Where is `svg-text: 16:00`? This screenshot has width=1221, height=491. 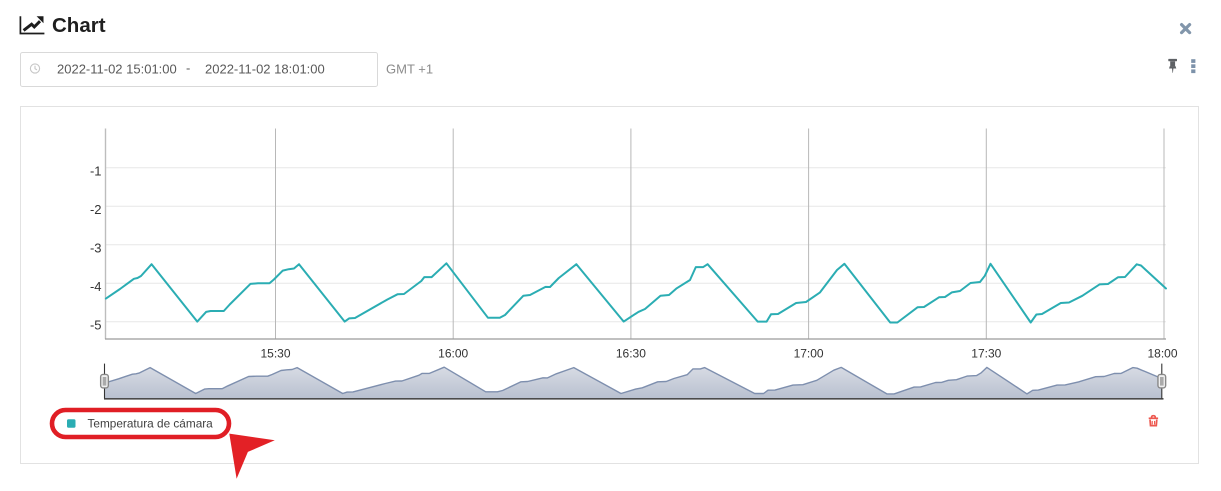
svg-text: 16:00 is located at coordinates (453, 354).